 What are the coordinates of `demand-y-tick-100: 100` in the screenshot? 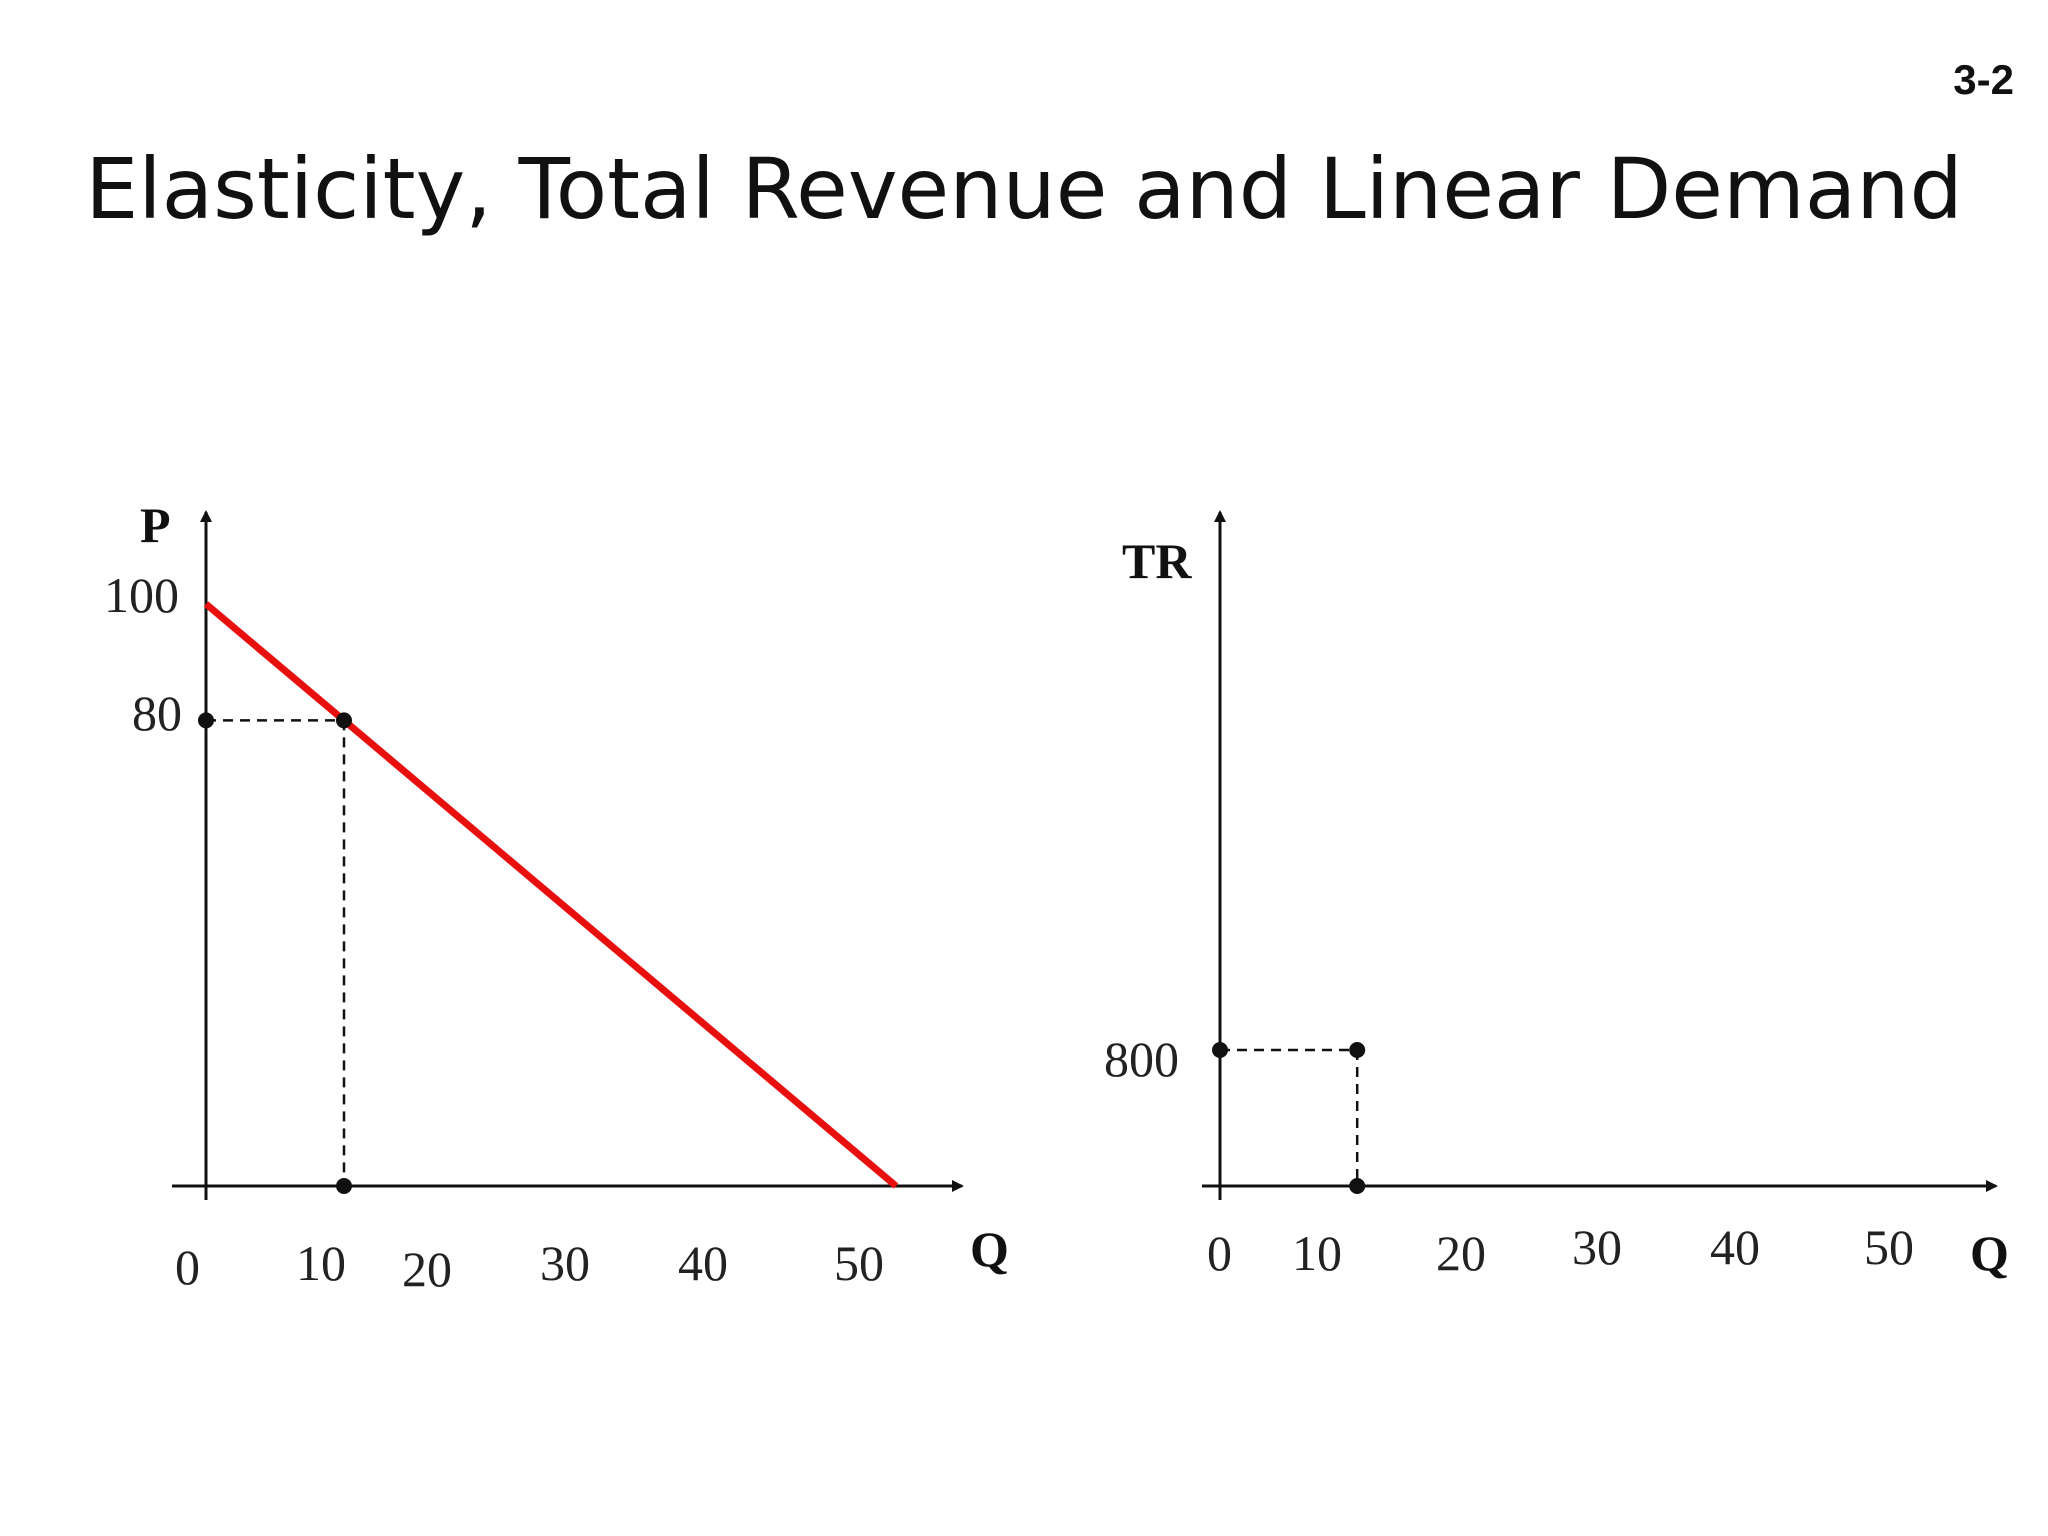 It's located at (141, 595).